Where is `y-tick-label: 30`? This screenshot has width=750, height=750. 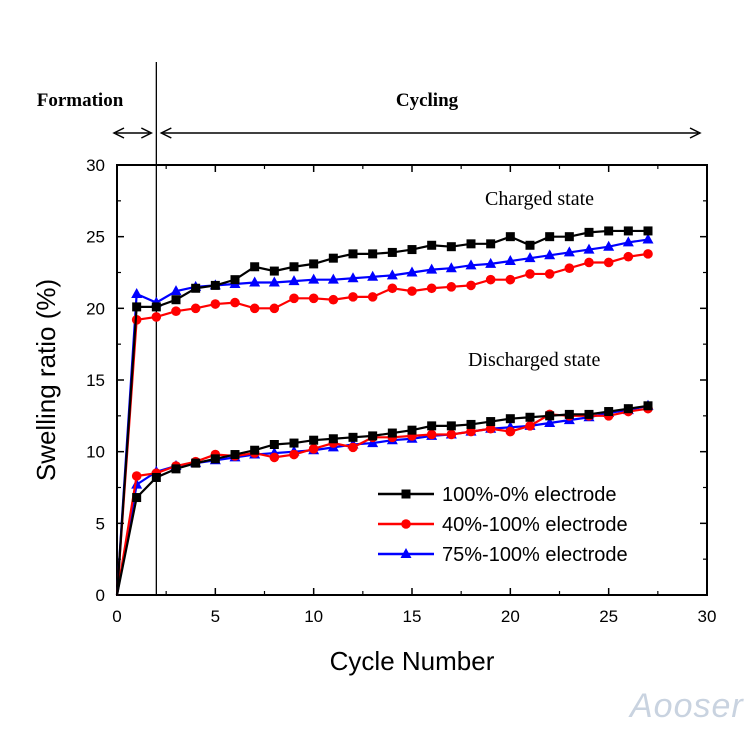 y-tick-label: 30 is located at coordinates (95, 165).